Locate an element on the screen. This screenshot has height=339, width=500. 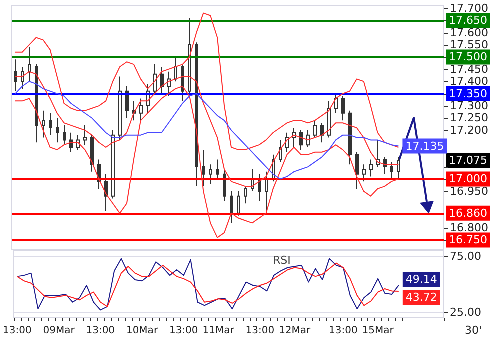
x-tick-label: 15Mar is located at coordinates (378, 331).